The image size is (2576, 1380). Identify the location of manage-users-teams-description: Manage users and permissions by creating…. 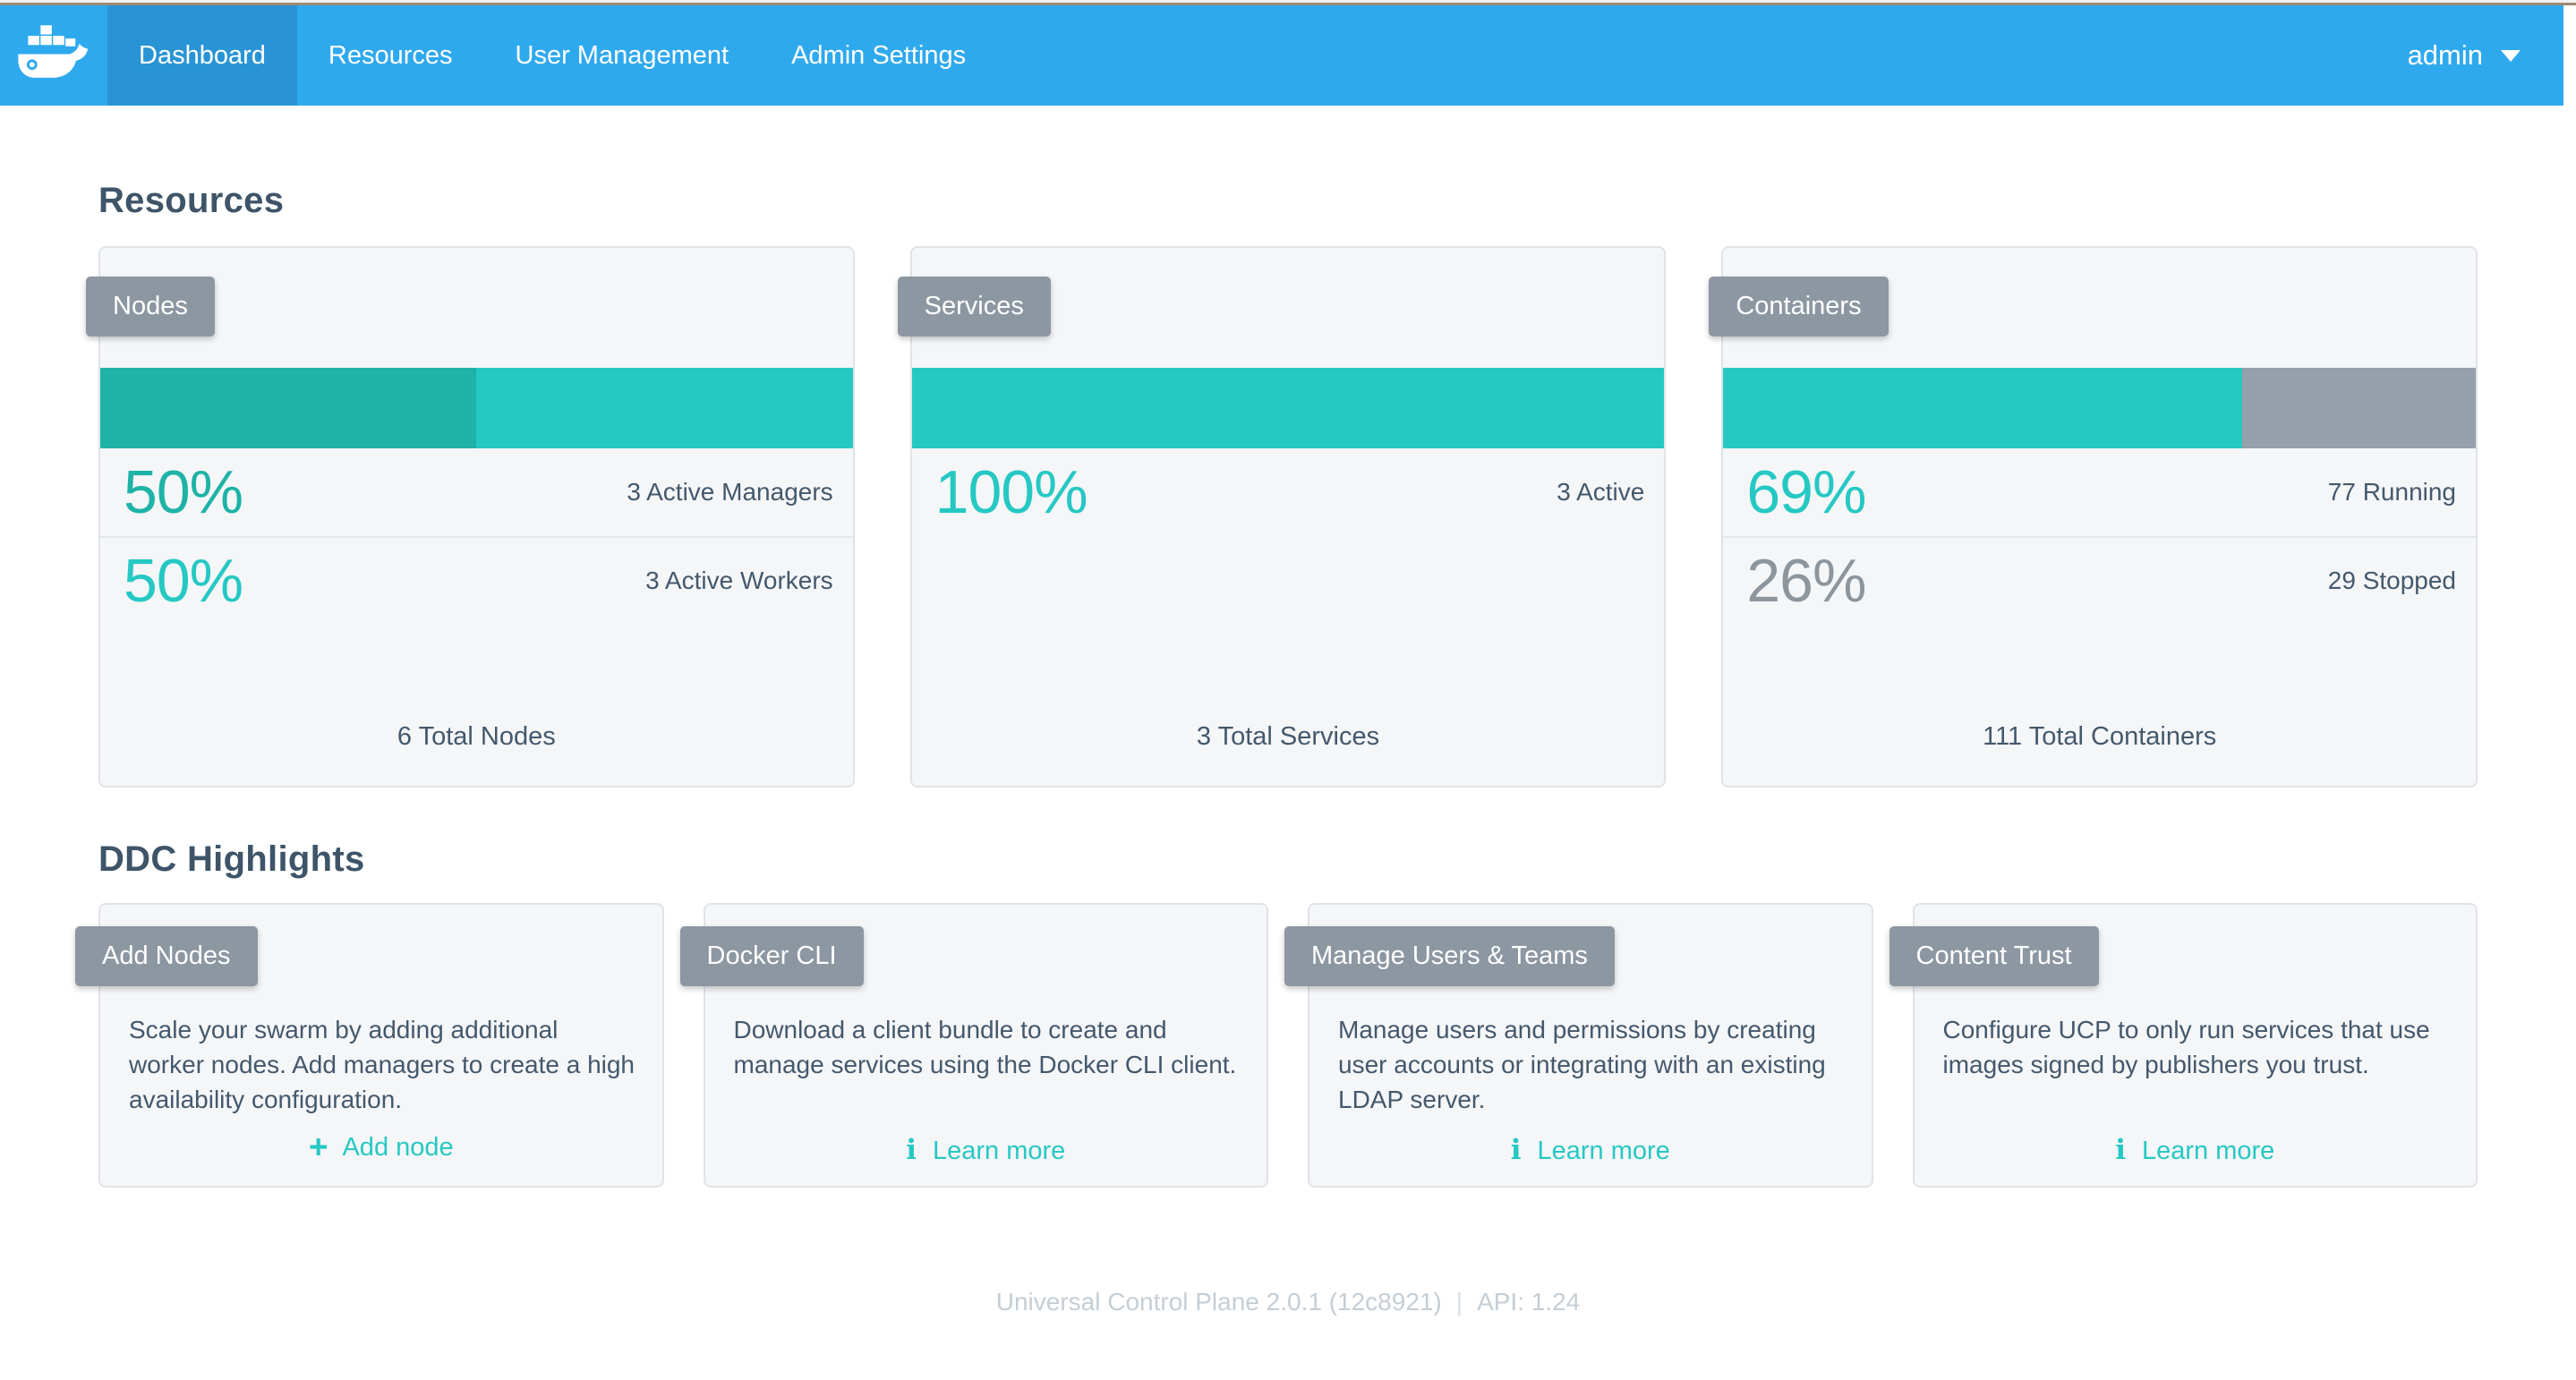
(1582, 1064).